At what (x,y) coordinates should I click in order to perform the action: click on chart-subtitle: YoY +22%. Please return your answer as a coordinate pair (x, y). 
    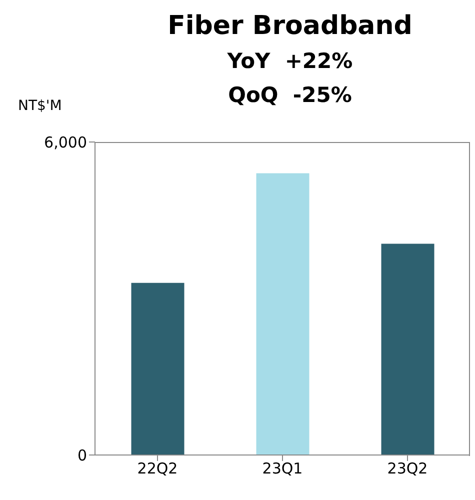
    Looking at the image, I should click on (290, 61).